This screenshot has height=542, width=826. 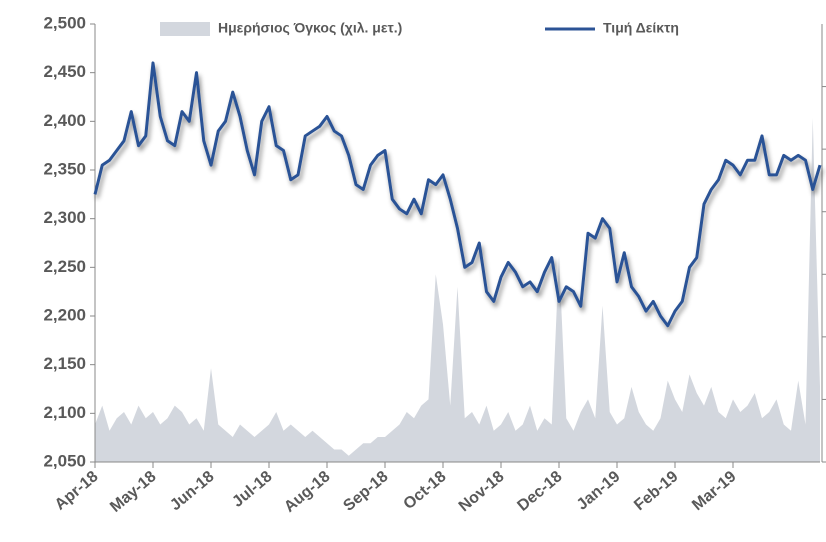 I want to click on legend-label: Τιμή Δείκτη, so click(x=641, y=28).